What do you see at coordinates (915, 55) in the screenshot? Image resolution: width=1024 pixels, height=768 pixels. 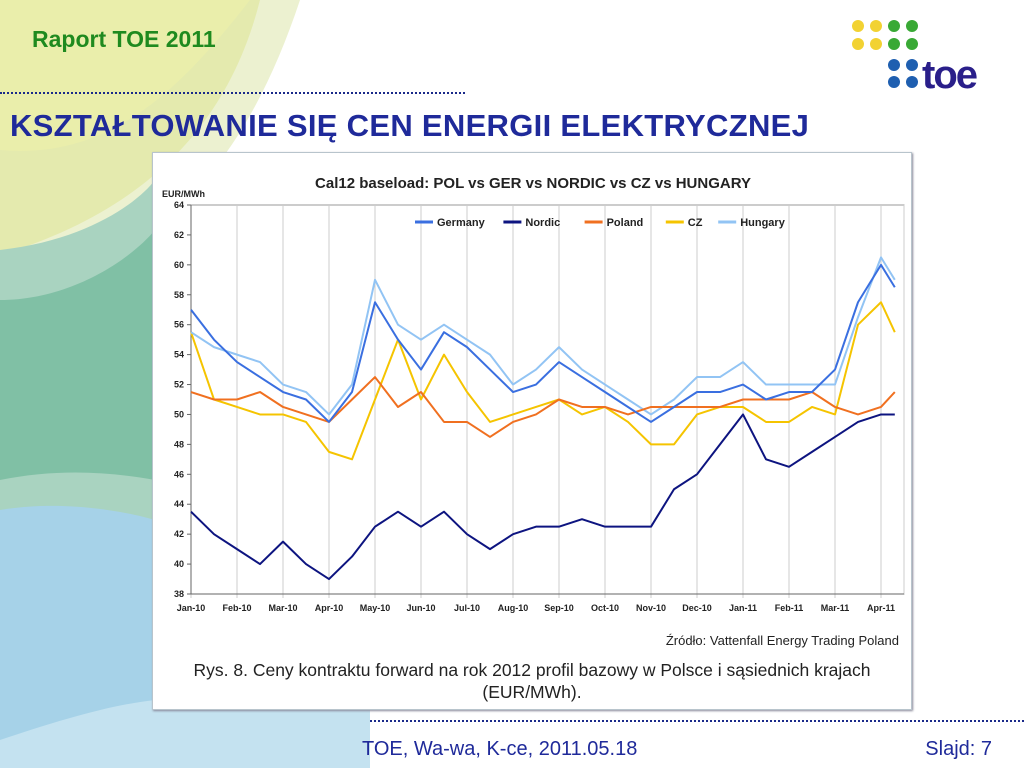 I see `toe-logo: toe` at bounding box center [915, 55].